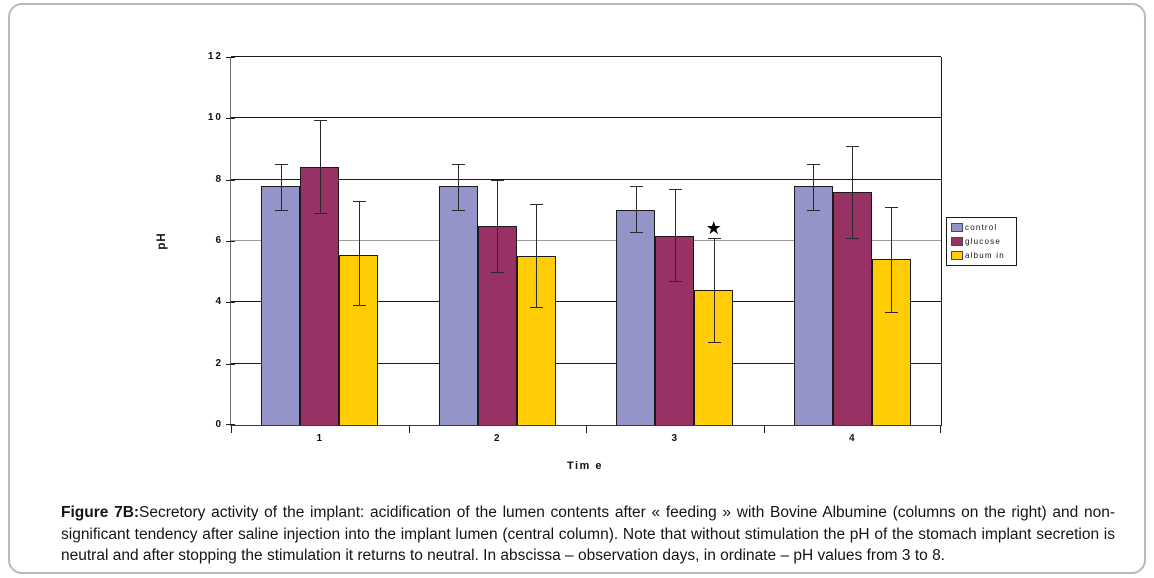 This screenshot has width=1154, height=578. What do you see at coordinates (219, 240) in the screenshot?
I see `y-tick-label: 6` at bounding box center [219, 240].